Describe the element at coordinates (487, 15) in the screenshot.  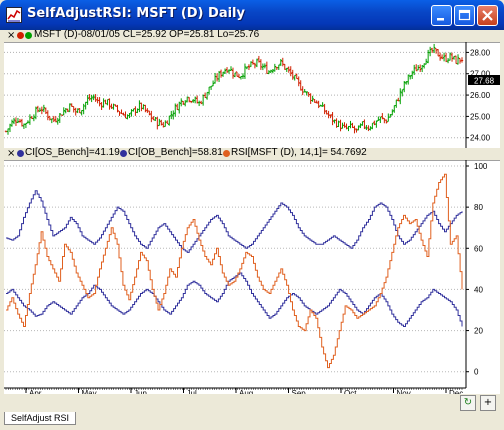
I see `close-button` at that location.